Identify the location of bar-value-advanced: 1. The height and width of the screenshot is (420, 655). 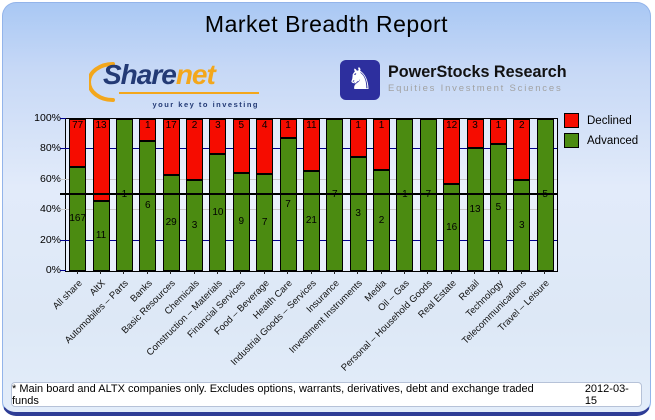
(125, 195).